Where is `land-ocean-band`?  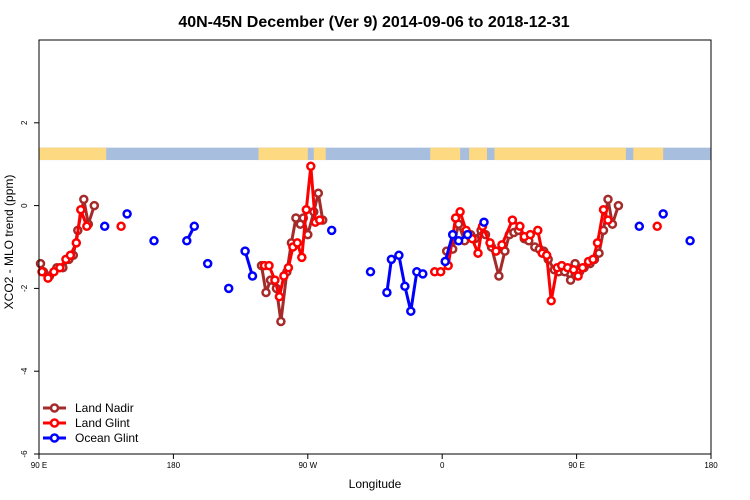
land-ocean-band is located at coordinates (375, 154).